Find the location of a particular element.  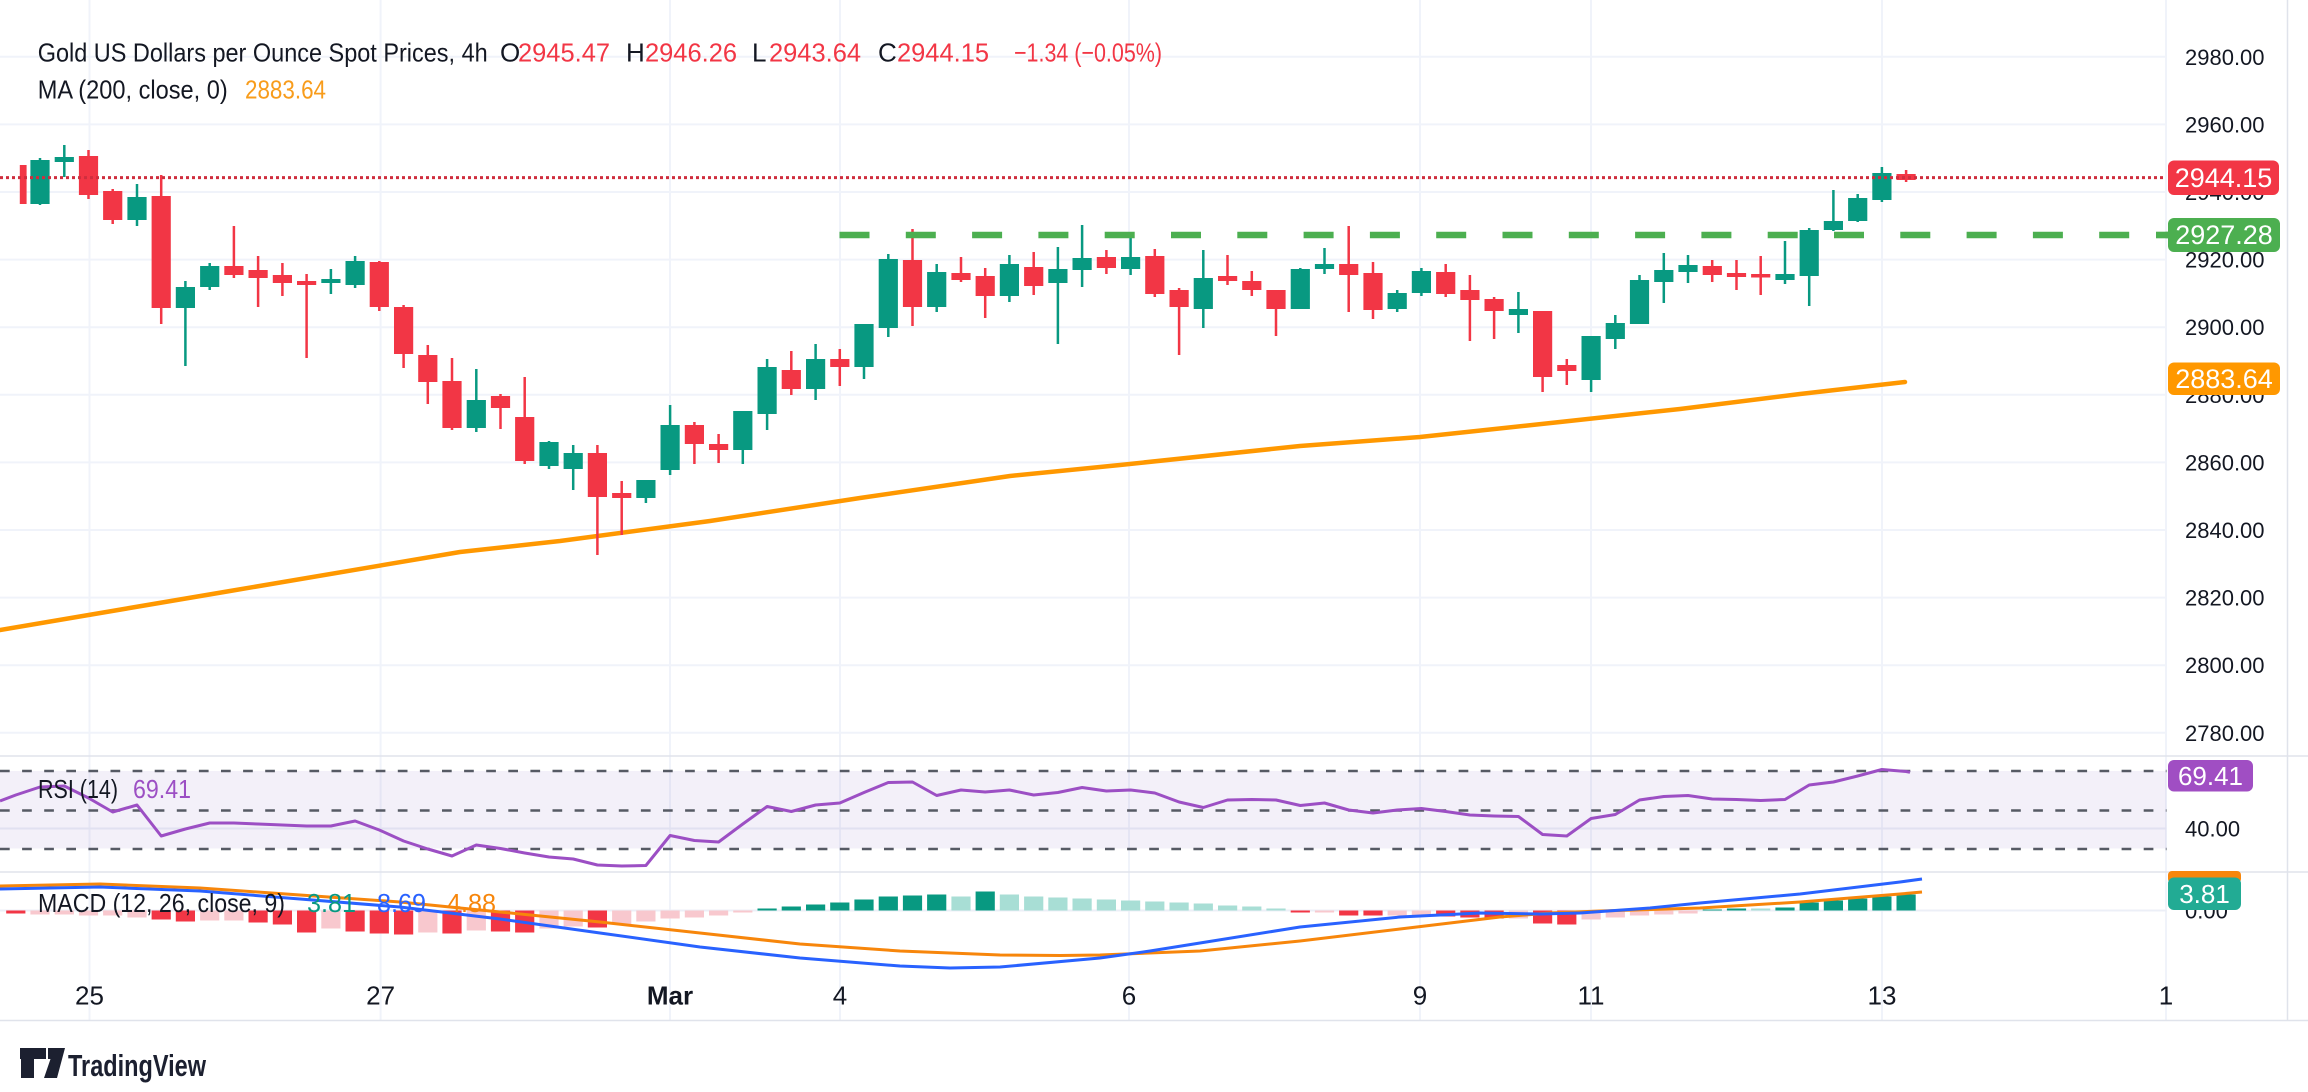

svg-text: 6 is located at coordinates (1129, 996).